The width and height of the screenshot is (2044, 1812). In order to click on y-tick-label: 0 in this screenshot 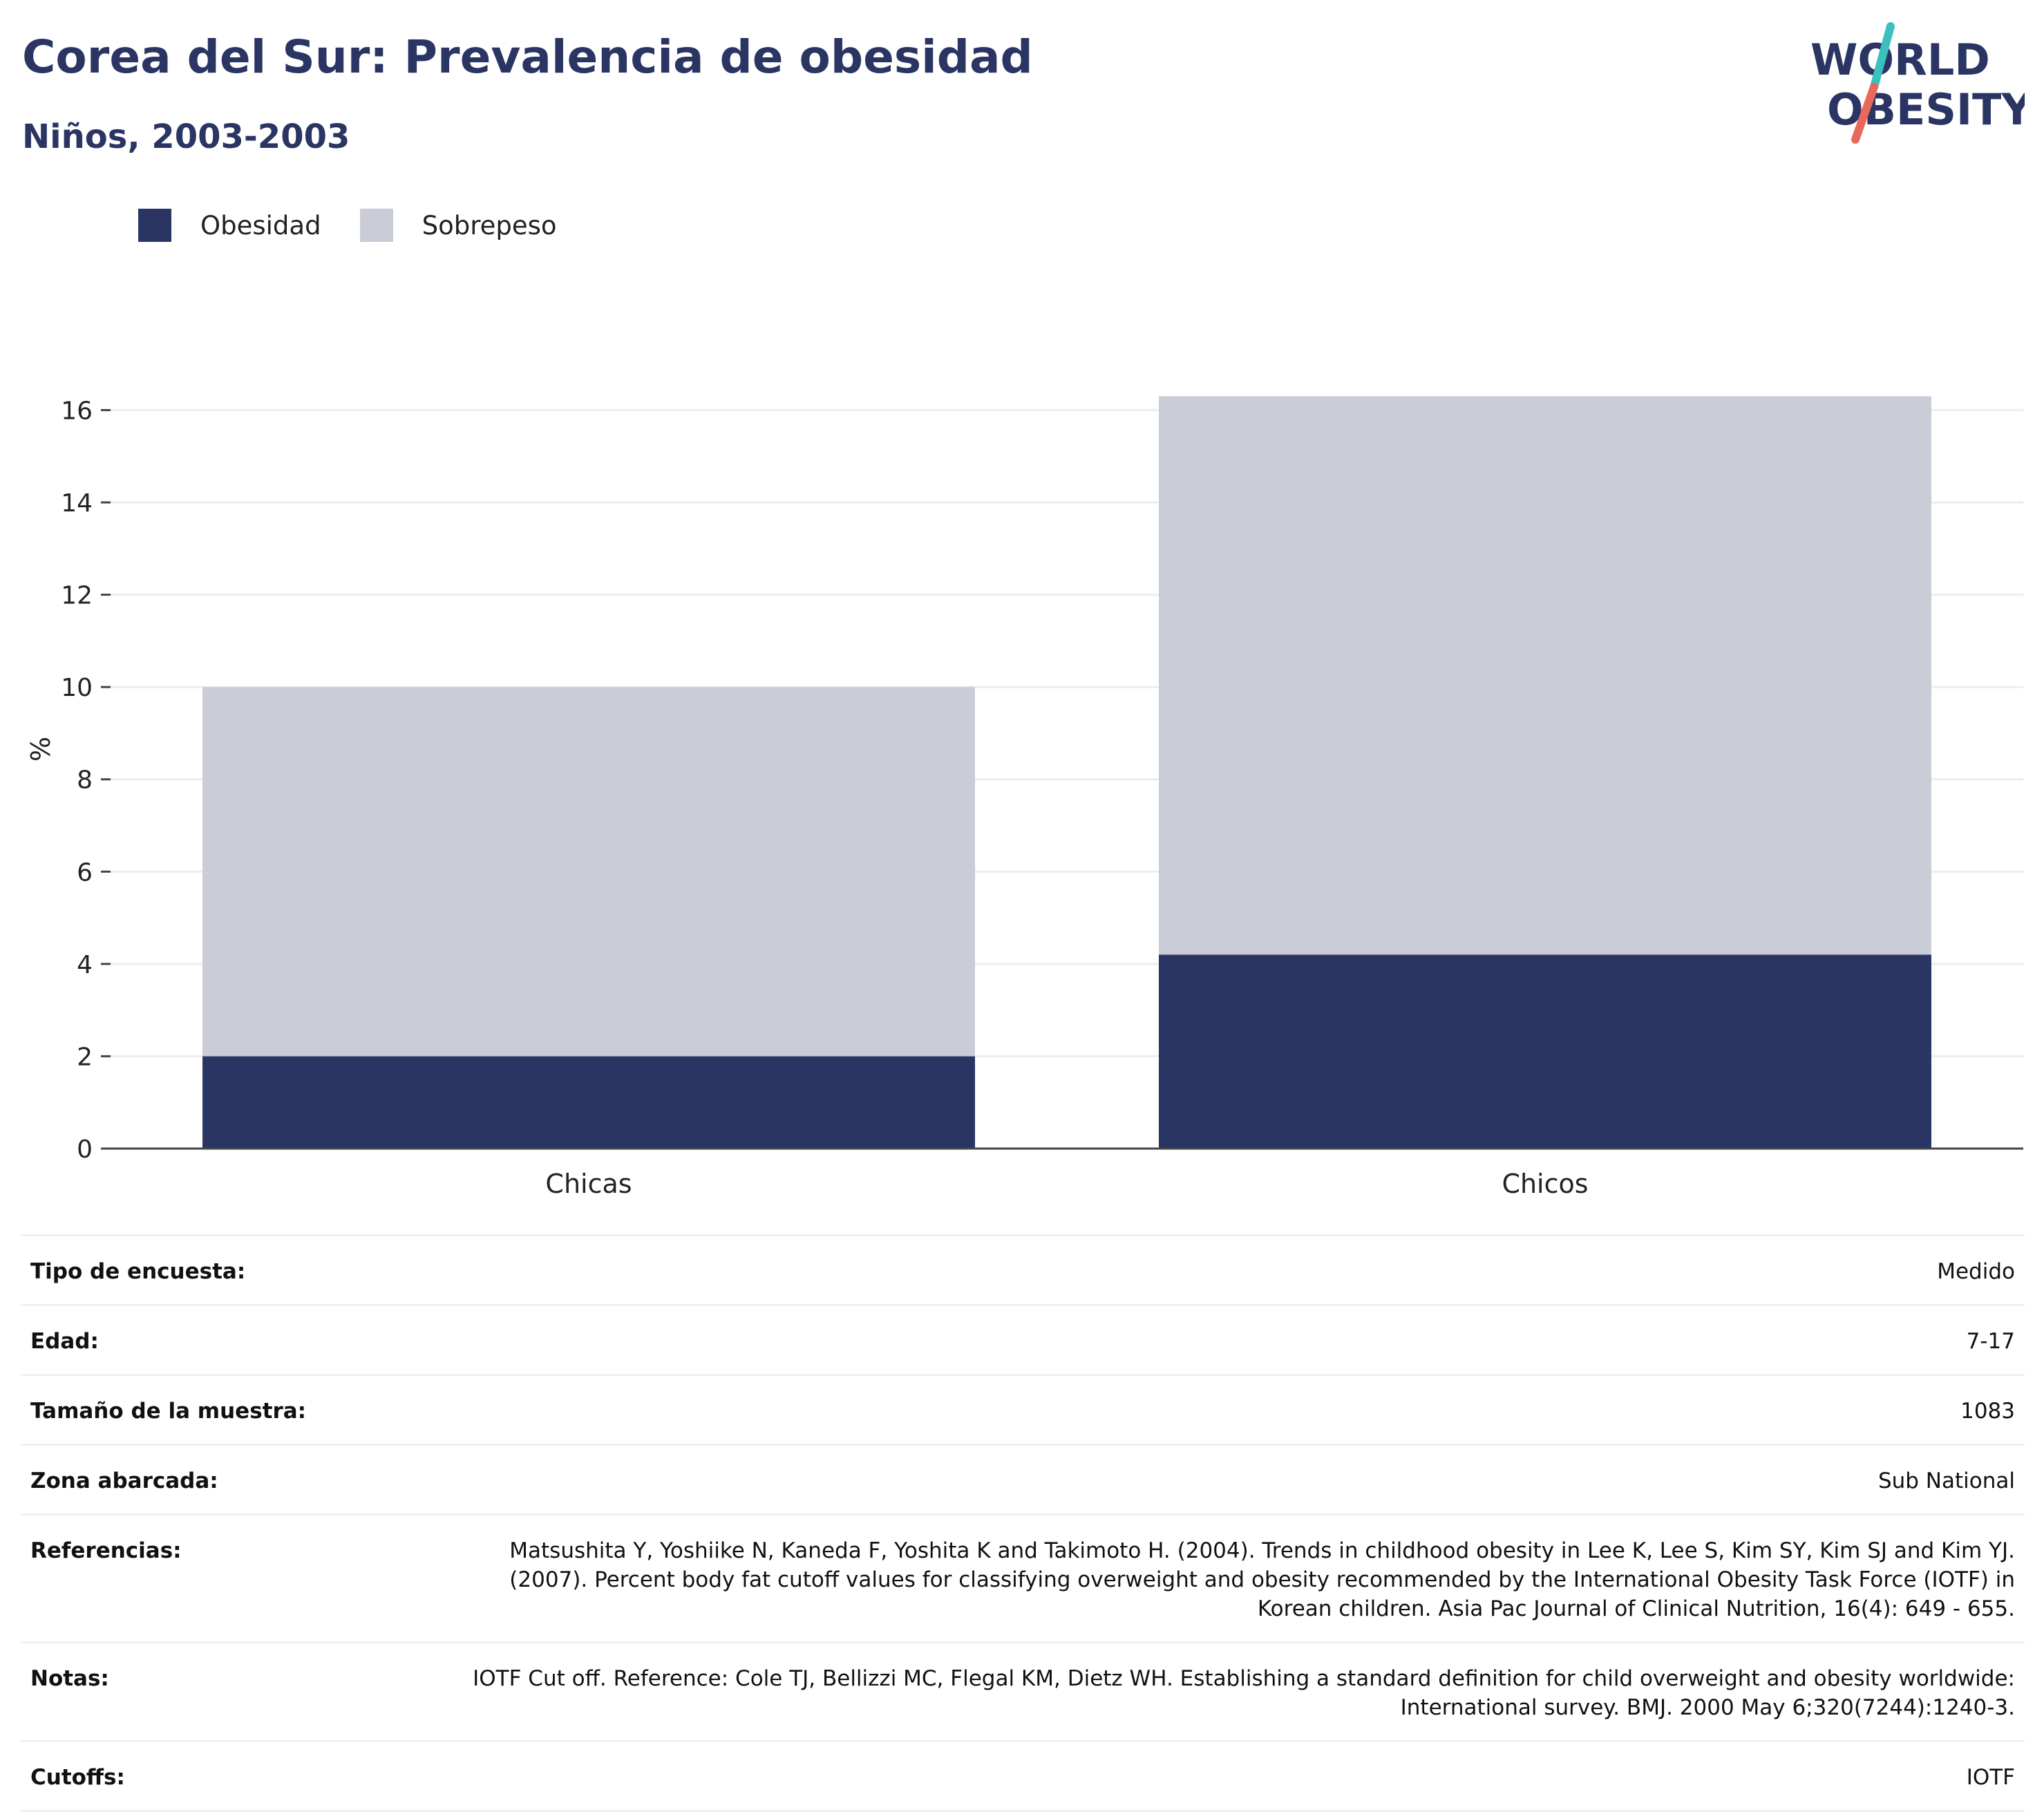, I will do `click(85, 1149)`.